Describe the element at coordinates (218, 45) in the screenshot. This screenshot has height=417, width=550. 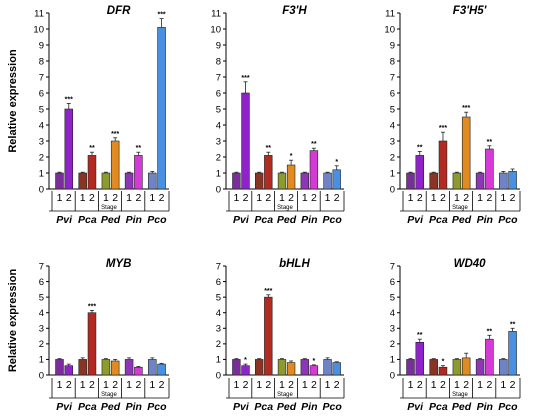
I see `y-tick-label: 9` at that location.